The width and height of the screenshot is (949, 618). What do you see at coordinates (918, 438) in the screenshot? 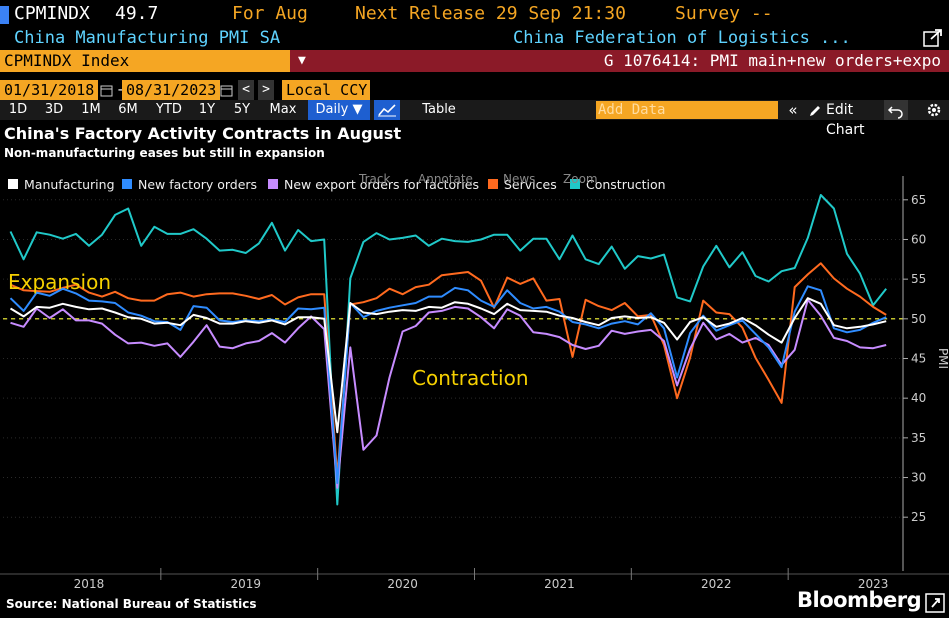
I see `y-tick-label: 35` at bounding box center [918, 438].